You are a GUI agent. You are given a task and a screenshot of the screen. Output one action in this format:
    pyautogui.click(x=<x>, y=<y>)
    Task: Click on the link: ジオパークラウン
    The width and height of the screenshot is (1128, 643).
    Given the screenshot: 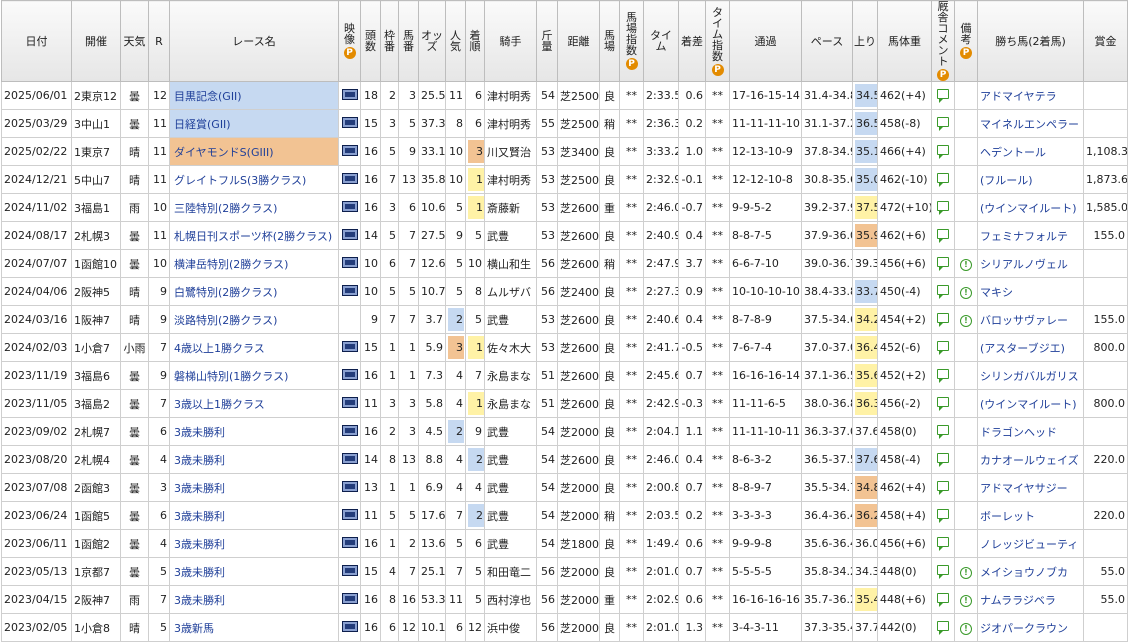 What is the action you would take?
    pyautogui.click(x=1024, y=628)
    